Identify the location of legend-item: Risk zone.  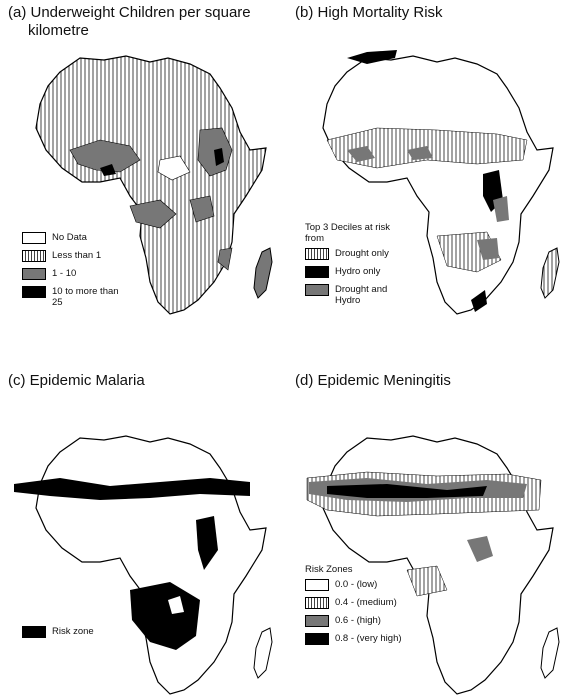
(58, 632).